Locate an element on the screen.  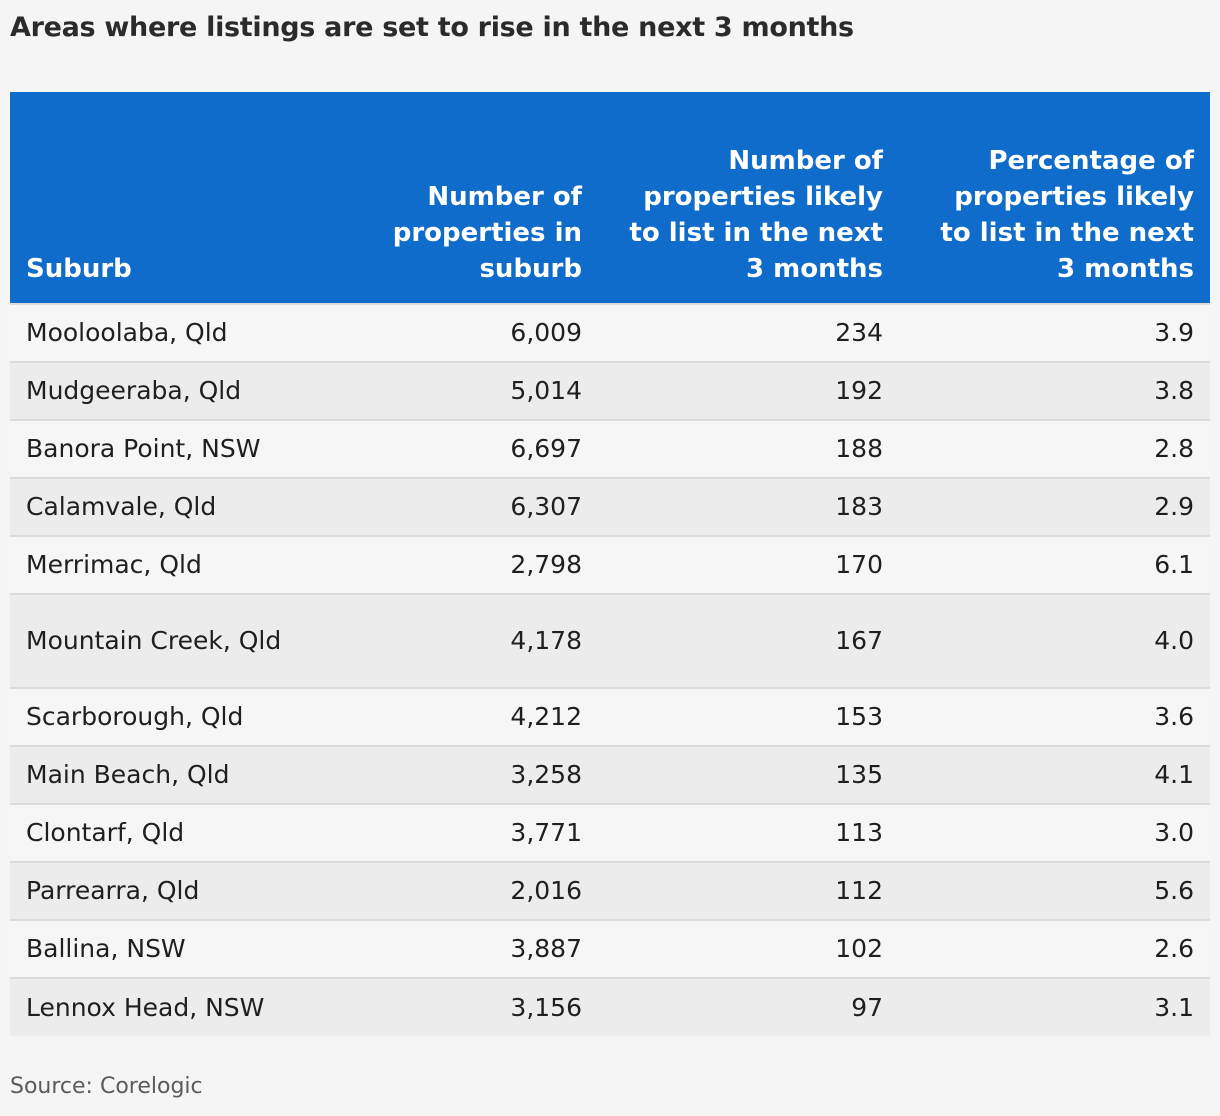
cell-percentage: 4.0 is located at coordinates (1174, 640).